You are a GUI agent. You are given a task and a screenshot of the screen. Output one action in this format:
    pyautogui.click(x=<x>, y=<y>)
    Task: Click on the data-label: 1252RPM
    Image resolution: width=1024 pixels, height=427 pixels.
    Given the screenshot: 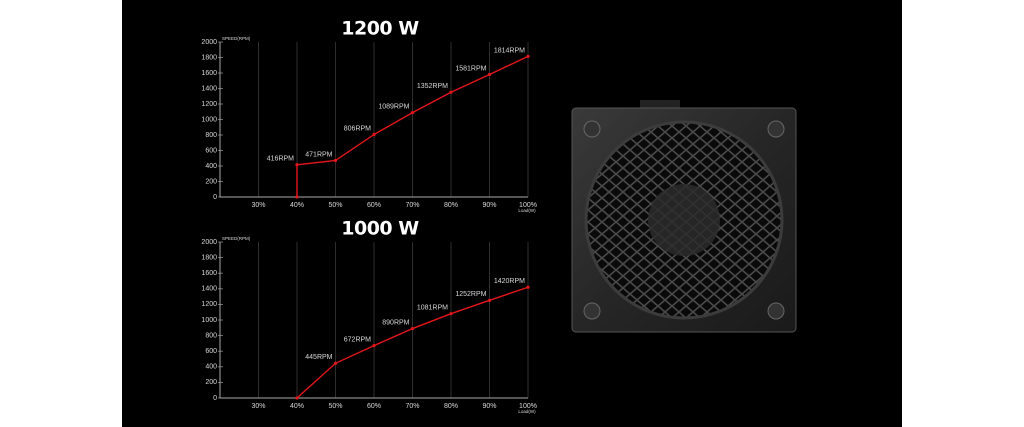 What is the action you would take?
    pyautogui.click(x=470, y=294)
    